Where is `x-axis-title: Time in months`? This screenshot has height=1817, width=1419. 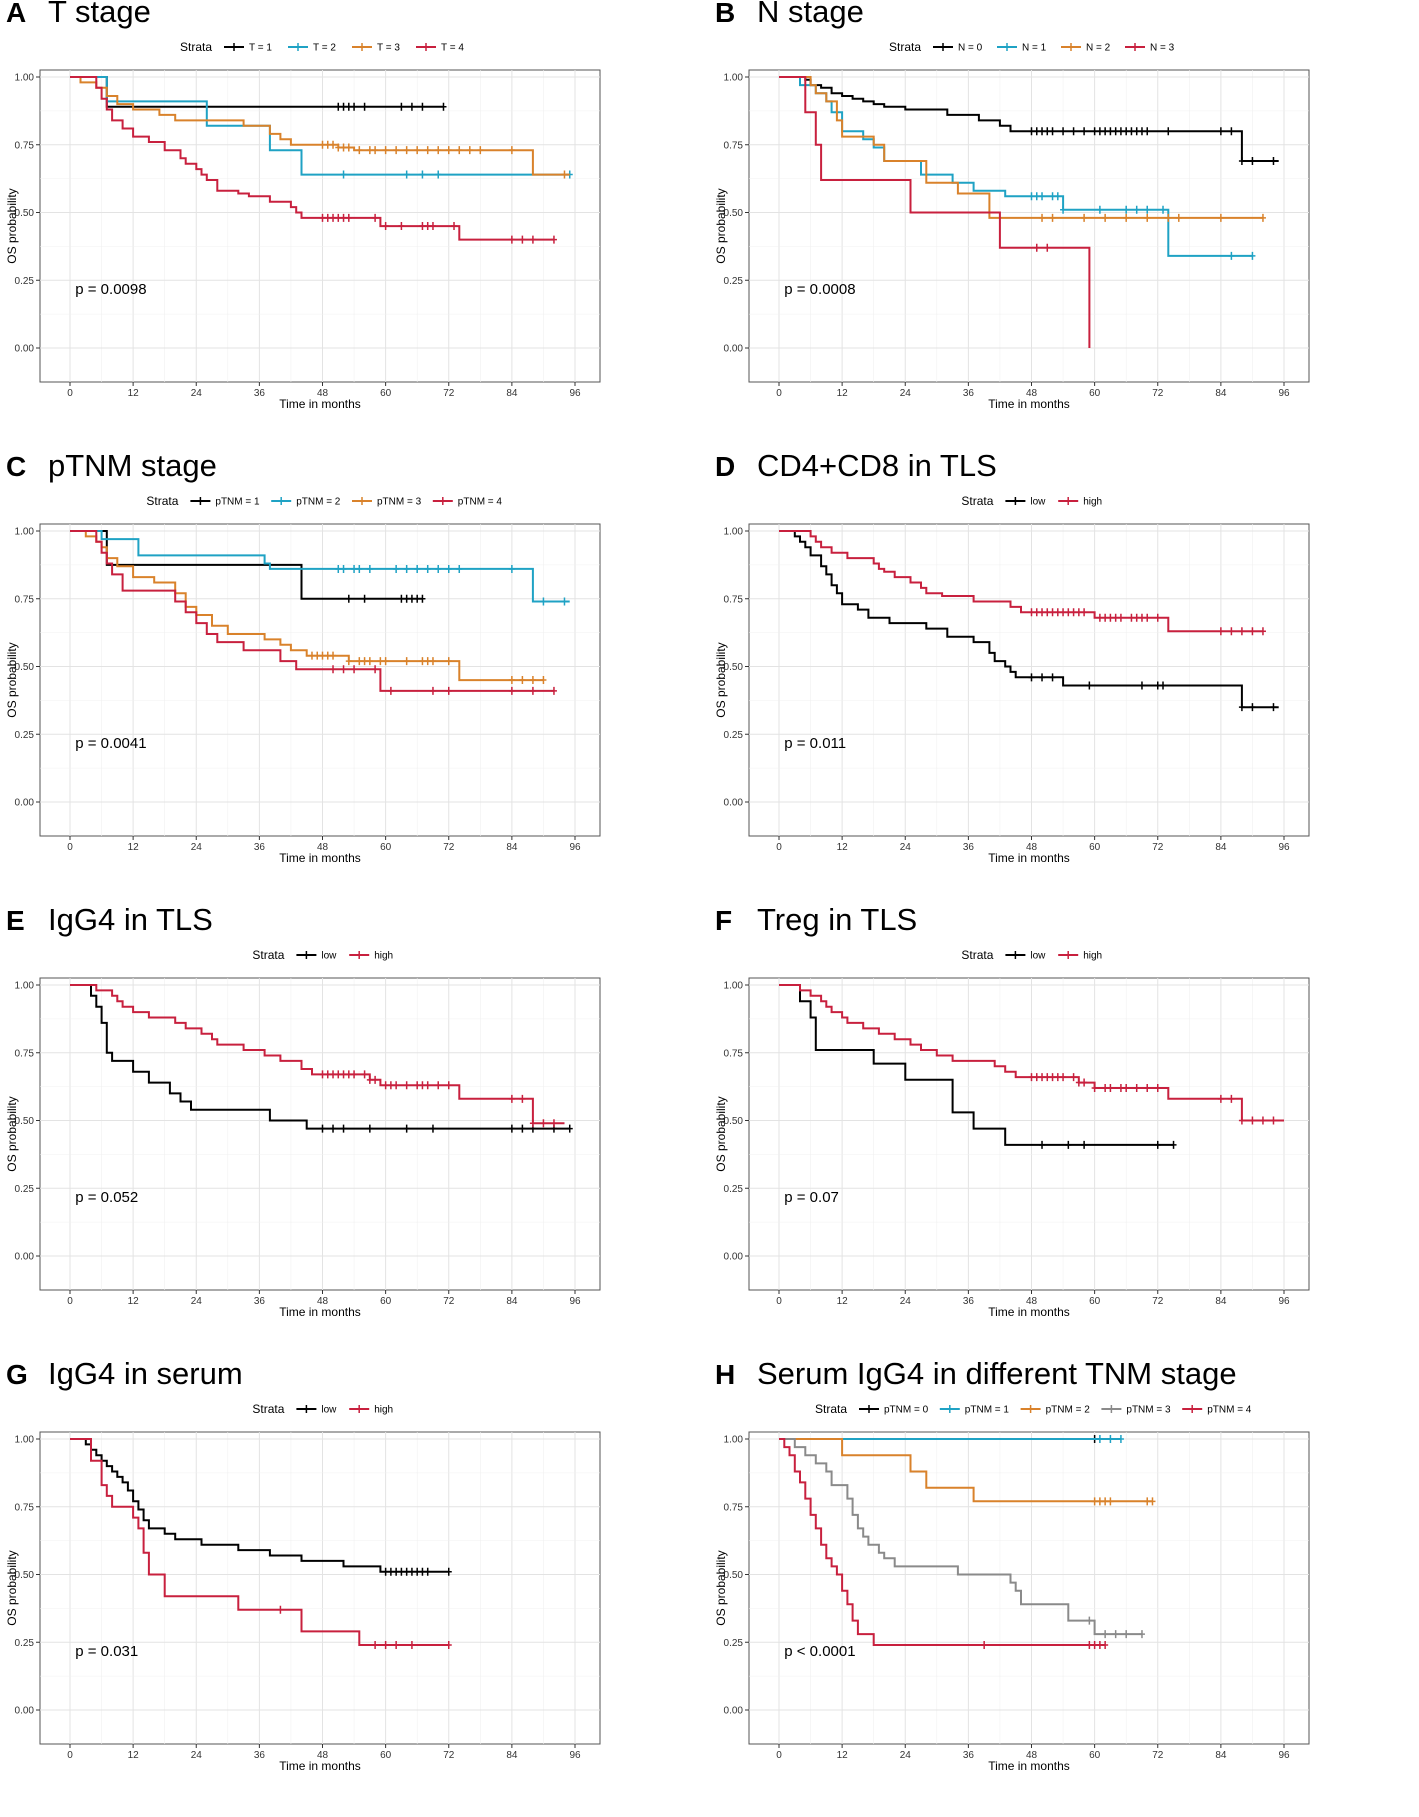
x-axis-title: Time in months is located at coordinates (1029, 1766).